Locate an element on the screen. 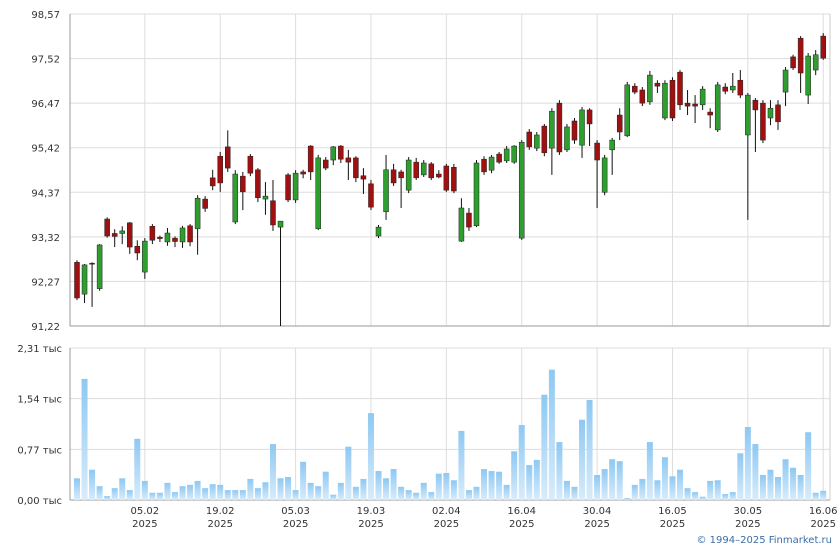  y-tick-label: 0,00 тыс is located at coordinates (39, 501).